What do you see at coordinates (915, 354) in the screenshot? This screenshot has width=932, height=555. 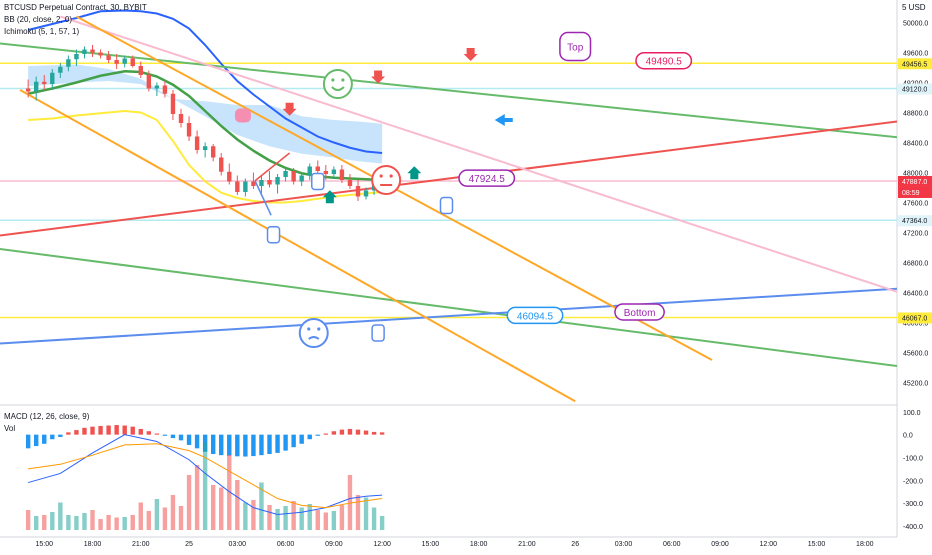 I see `price-tick-label: 45600.0` at bounding box center [915, 354].